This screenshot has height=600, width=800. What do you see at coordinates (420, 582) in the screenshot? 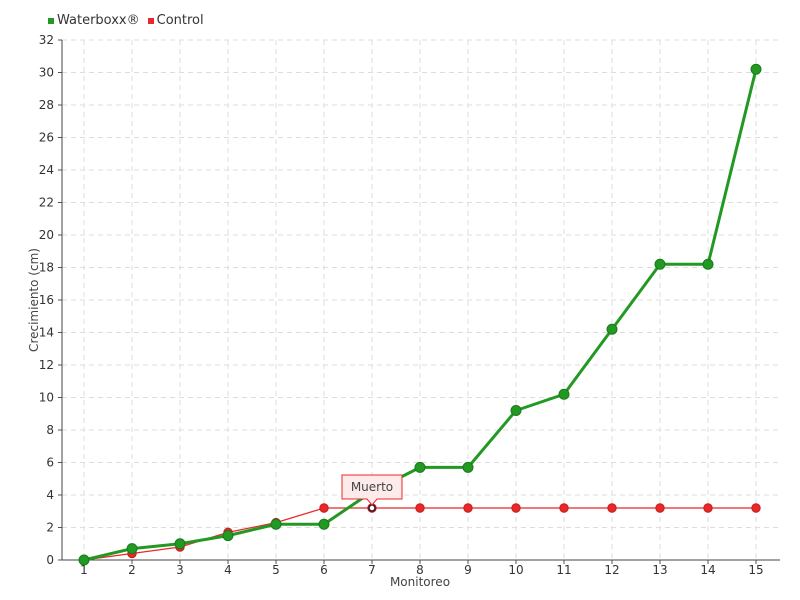
I see `x-axis-title: Monitoreo` at bounding box center [420, 582].